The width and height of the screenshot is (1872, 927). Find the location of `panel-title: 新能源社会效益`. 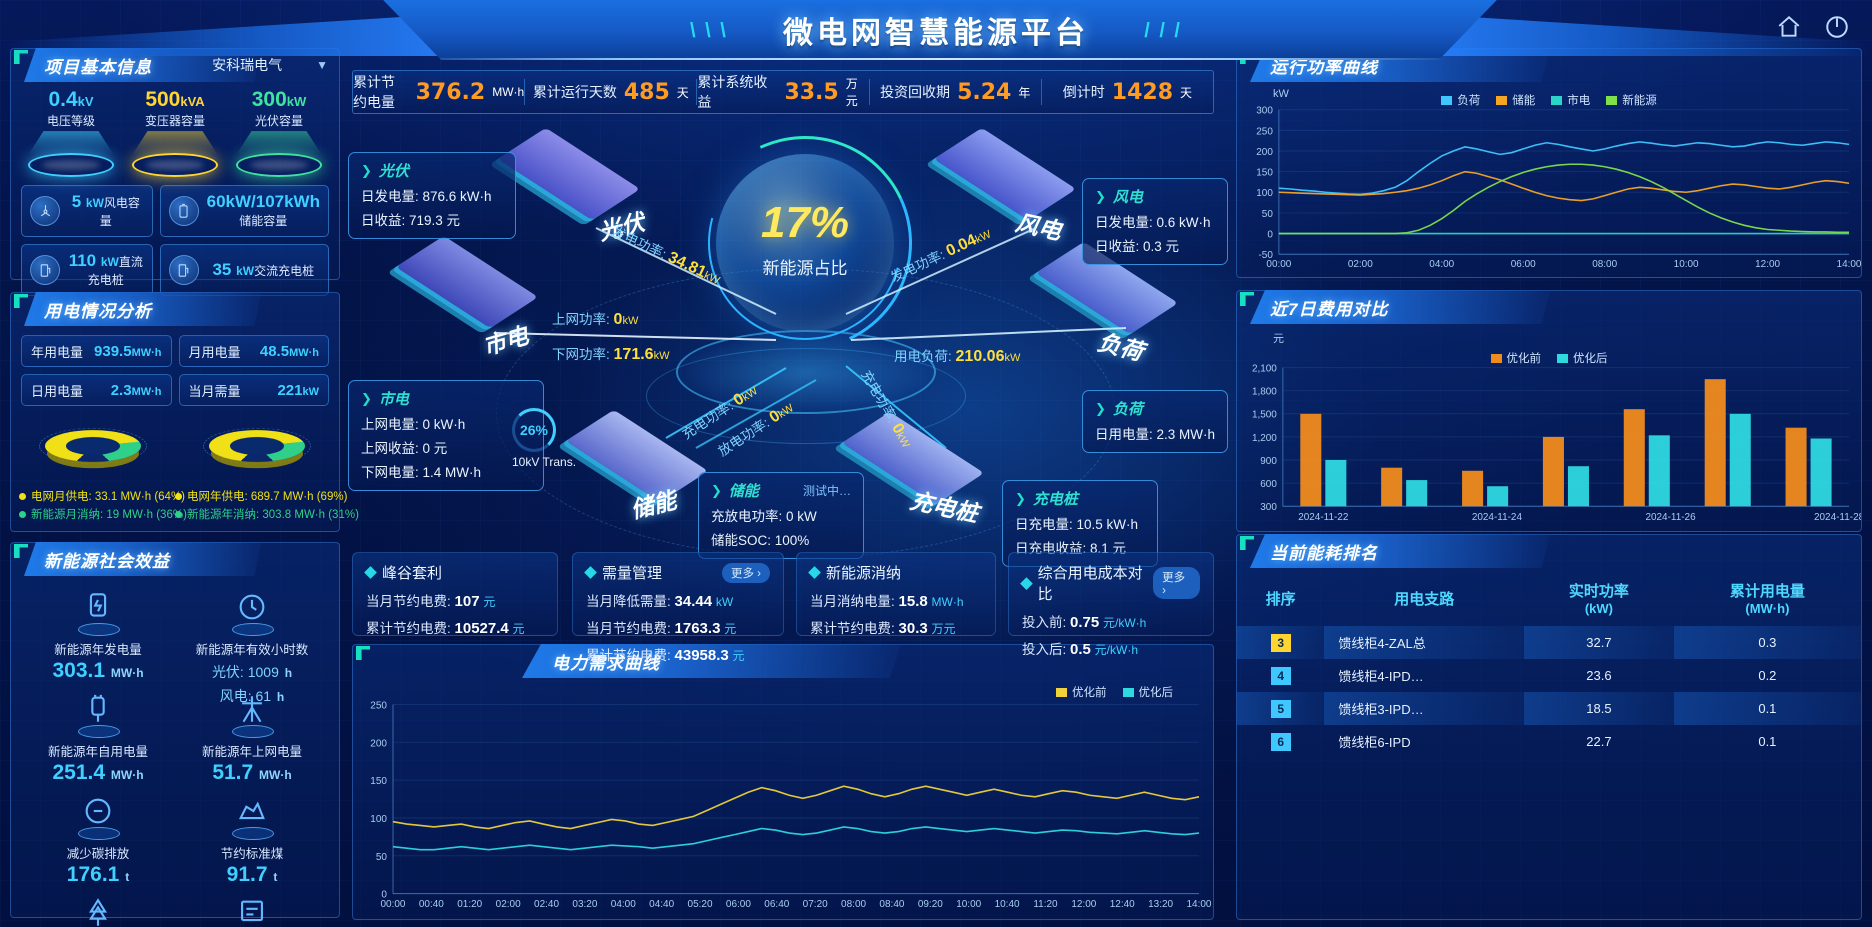

panel-title: 新能源社会效益 is located at coordinates (107, 561).